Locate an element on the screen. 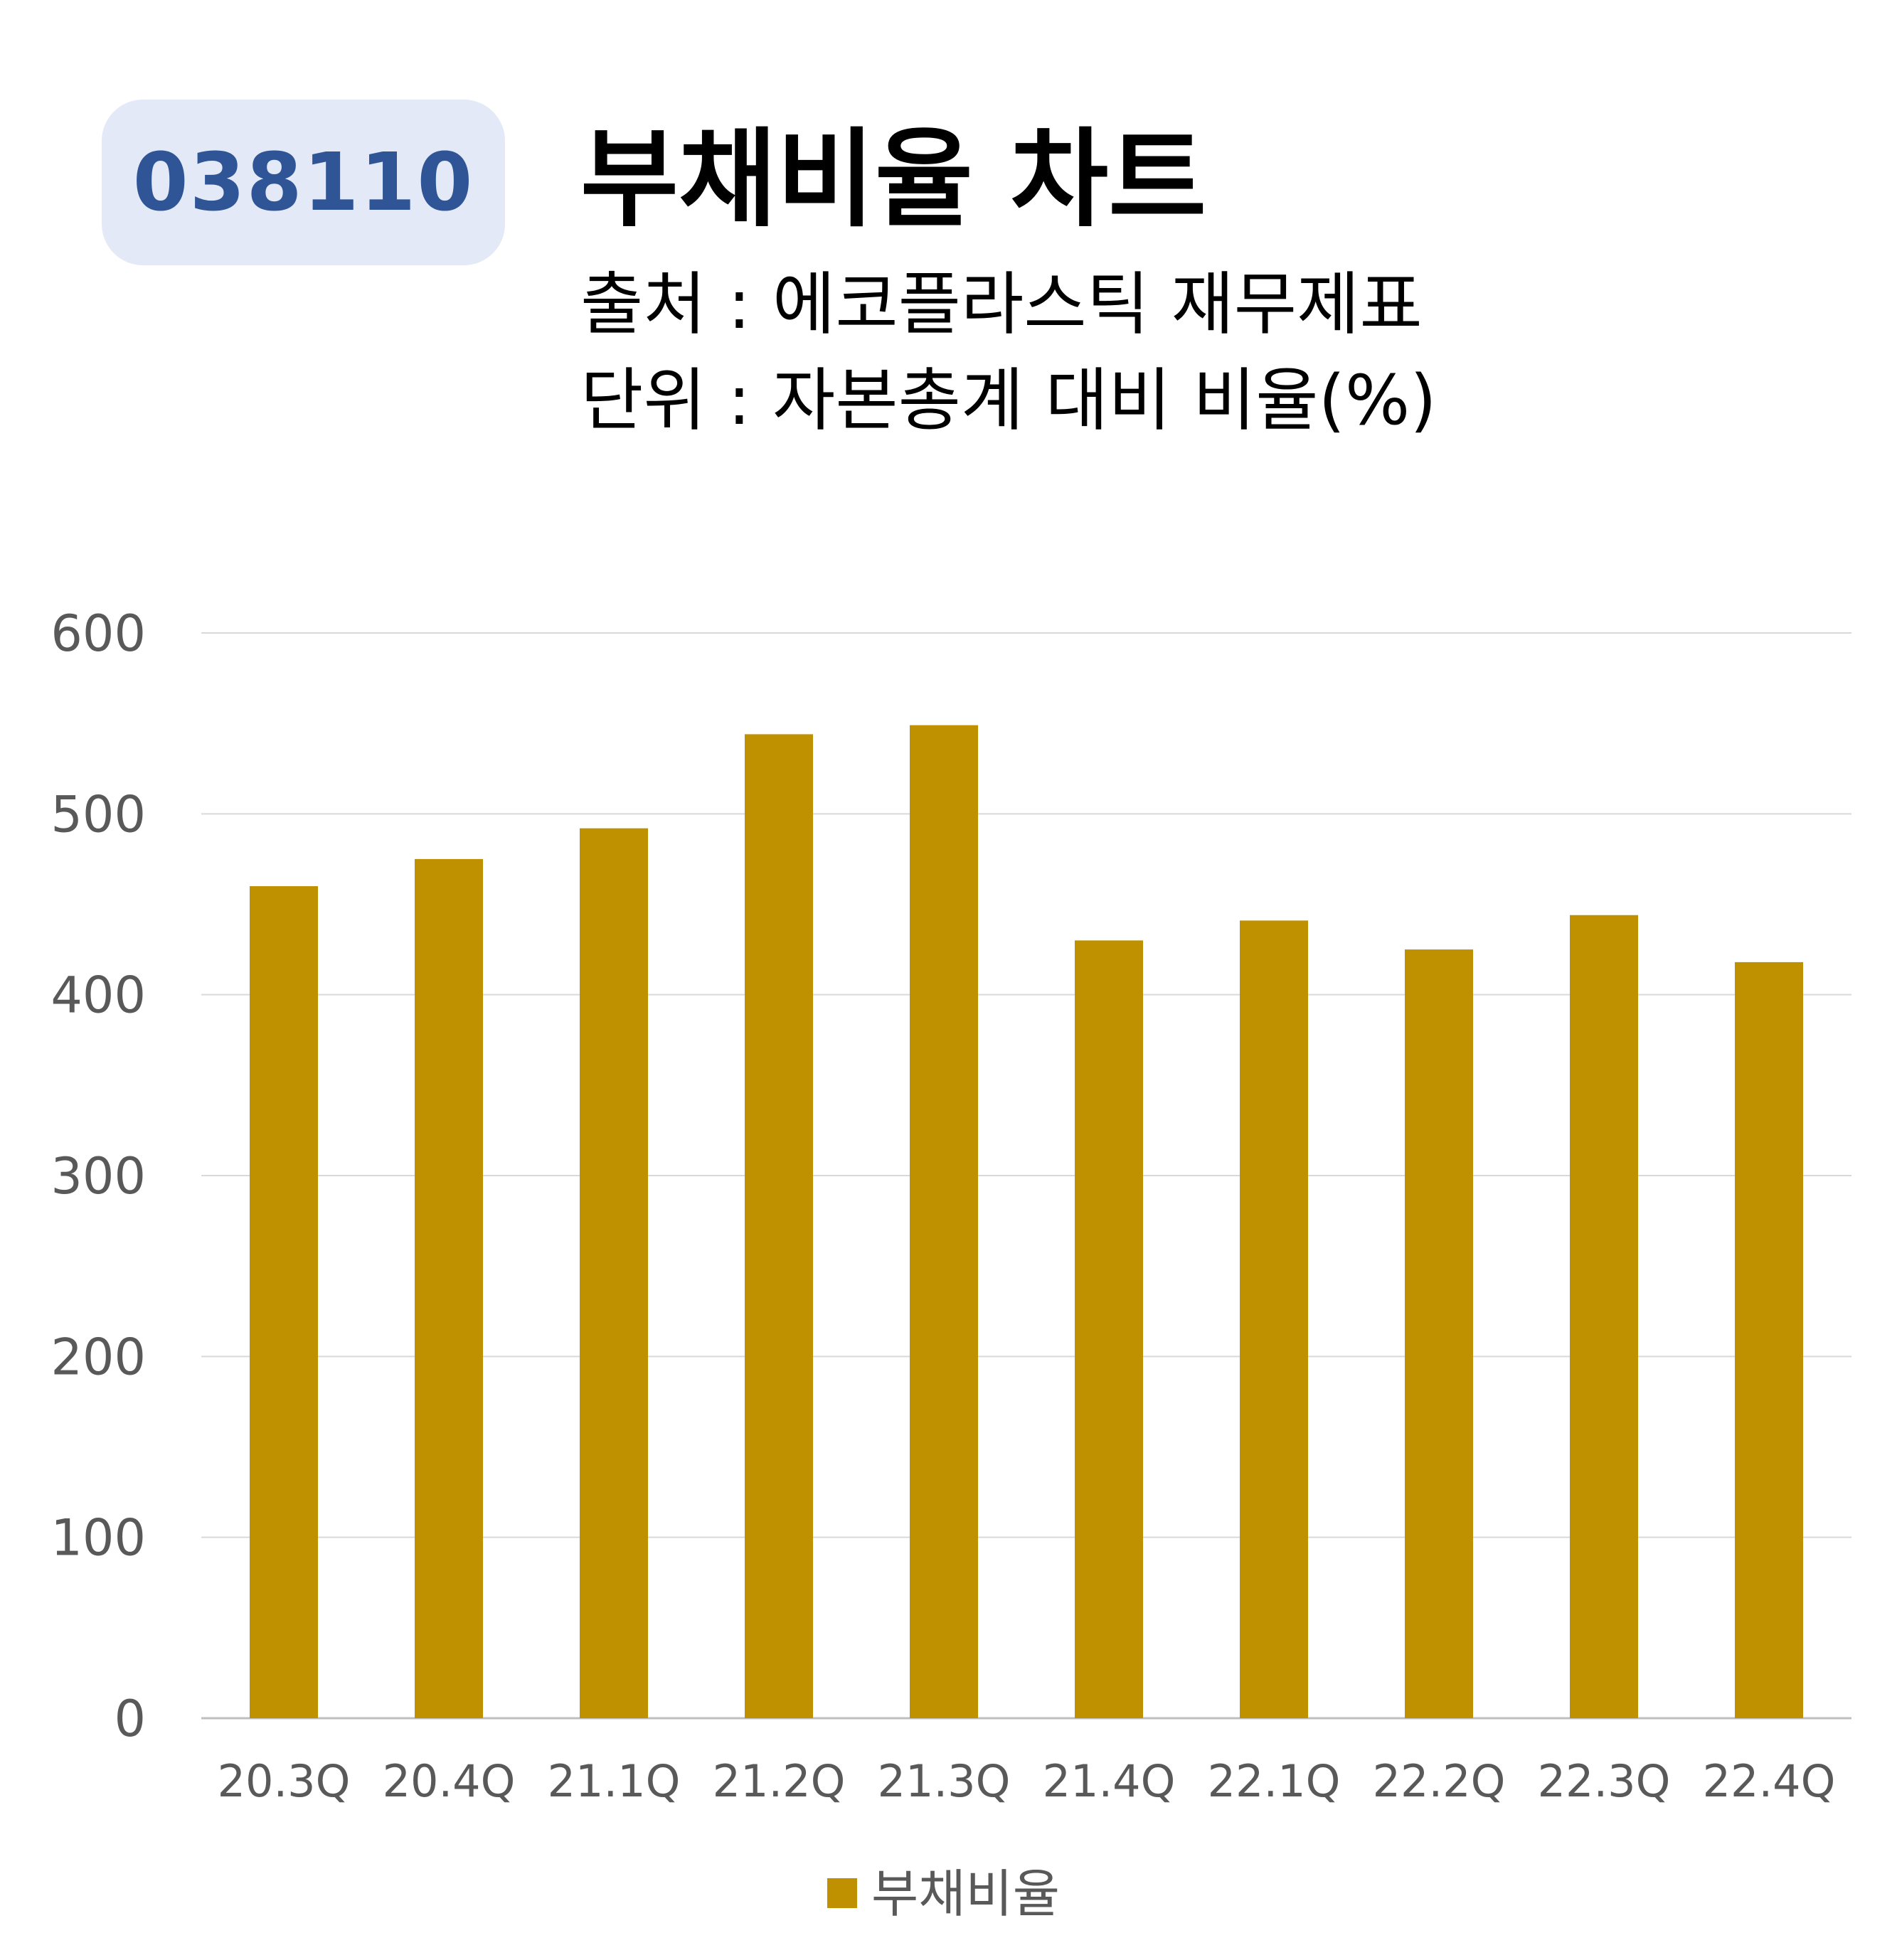  bar-22.1Q is located at coordinates (1274, 1319).